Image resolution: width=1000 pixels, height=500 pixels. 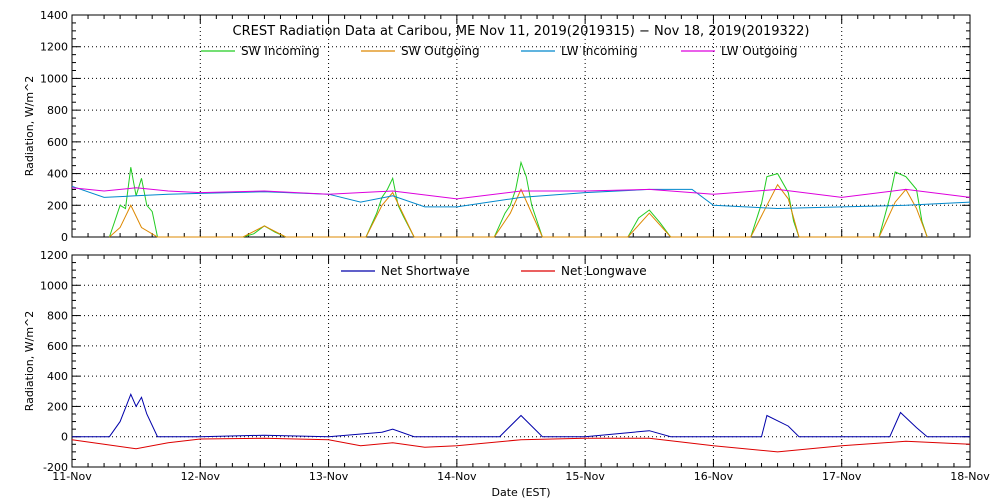 I want to click on legend-label: SW Outgoing, so click(x=440, y=51).